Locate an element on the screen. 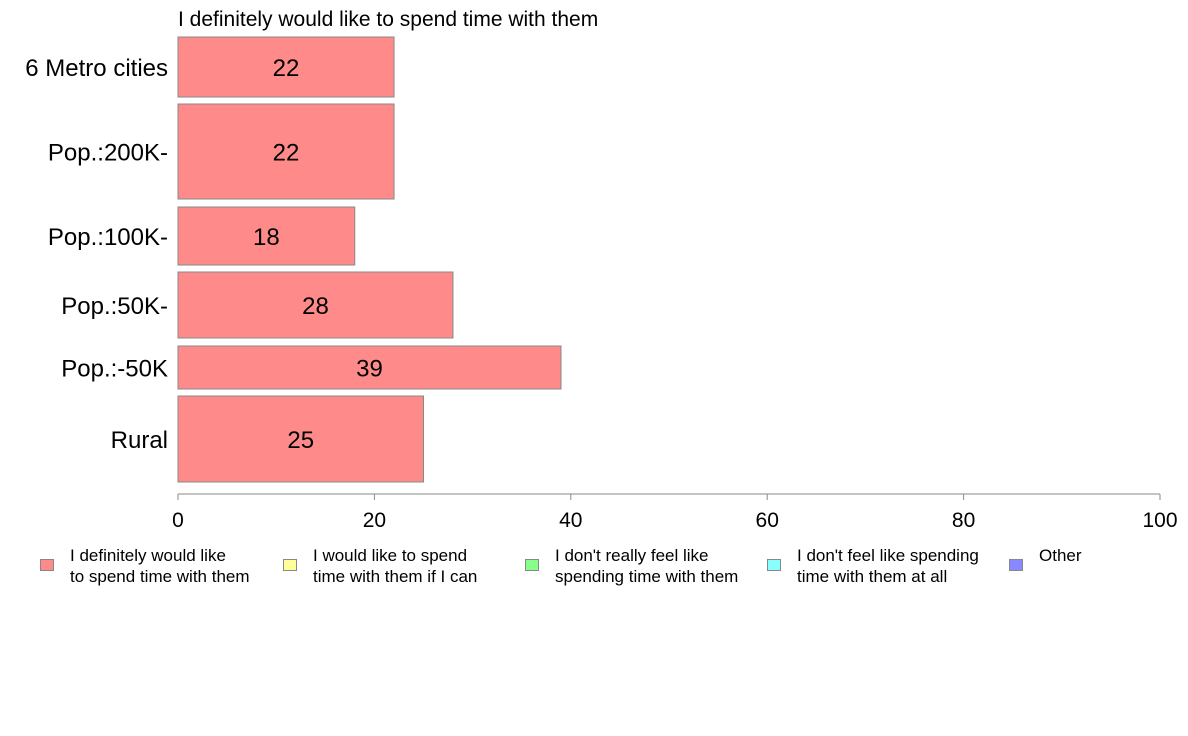 Image resolution: width=1188 pixels, height=736 pixels. x-tick-label: 60 is located at coordinates (767, 520).